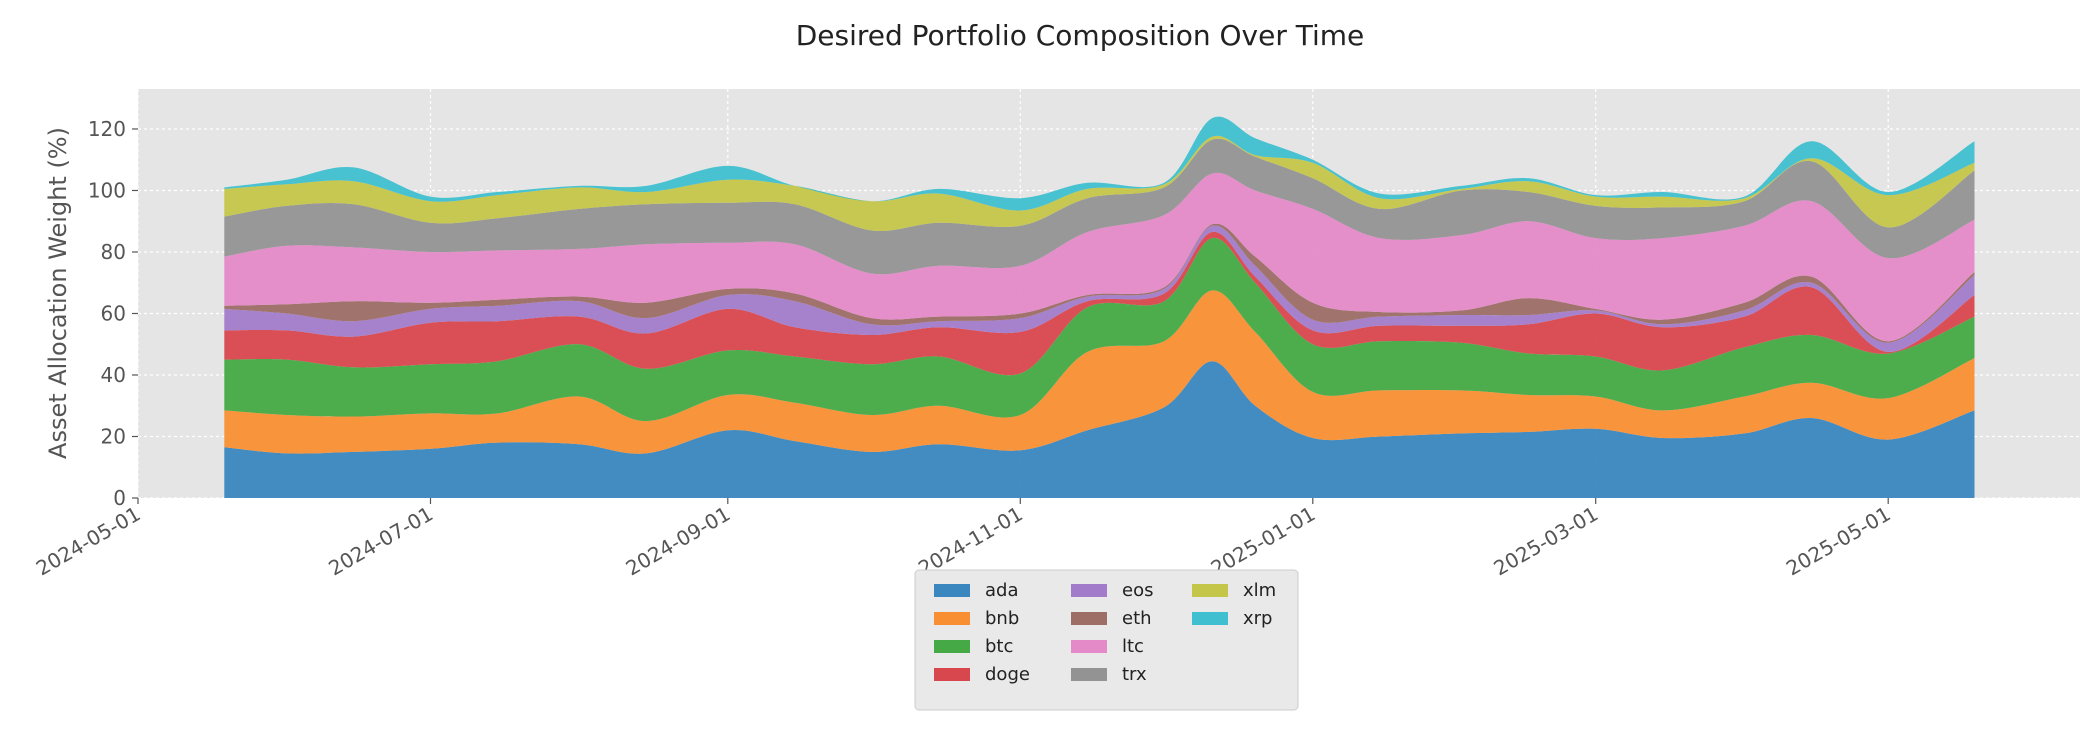 The width and height of the screenshot is (2100, 750). What do you see at coordinates (678, 541) in the screenshot?
I see `x-tick-label: 2024-09-01` at bounding box center [678, 541].